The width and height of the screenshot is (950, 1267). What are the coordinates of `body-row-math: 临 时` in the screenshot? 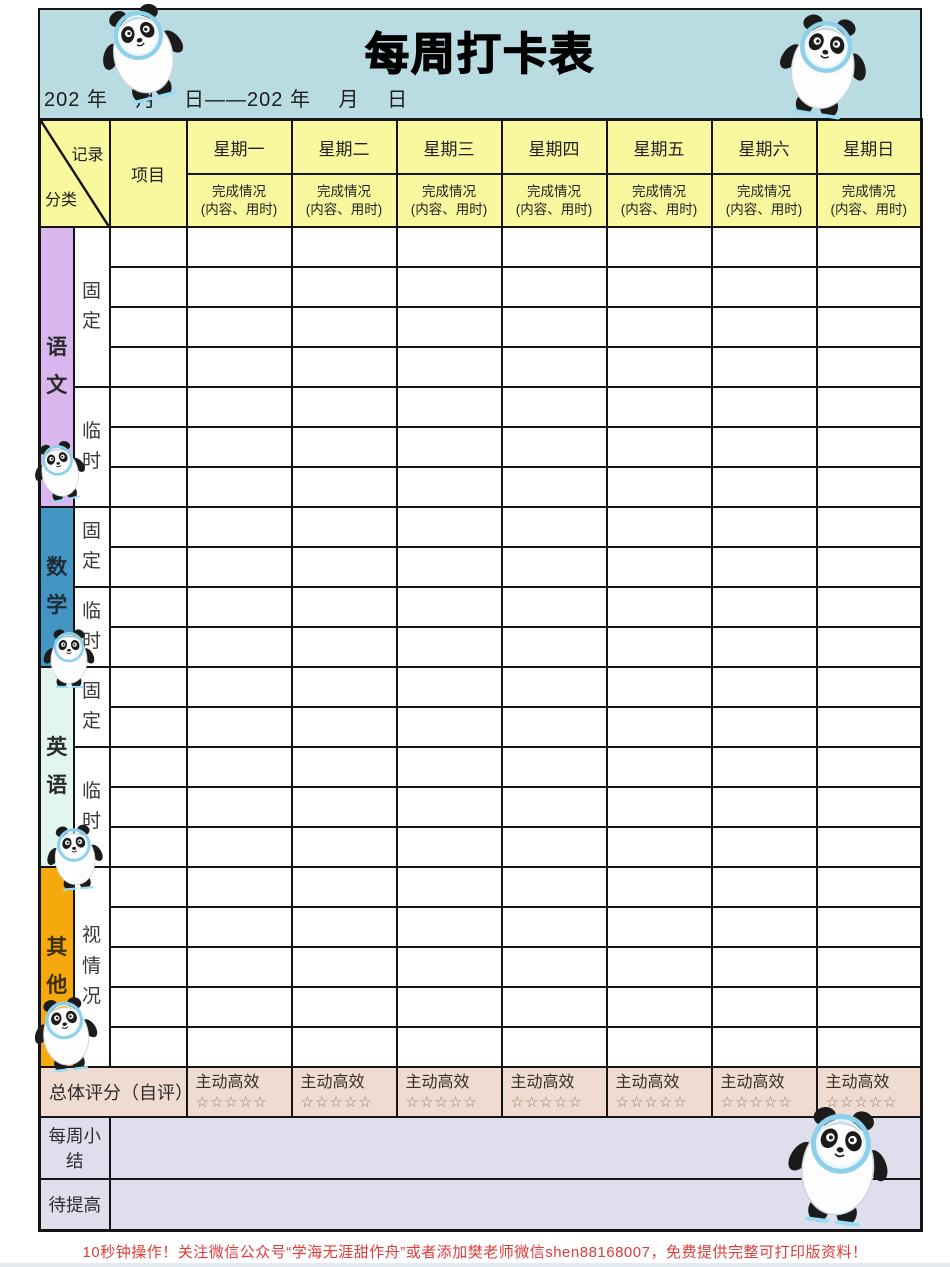 It's located at (481, 627).